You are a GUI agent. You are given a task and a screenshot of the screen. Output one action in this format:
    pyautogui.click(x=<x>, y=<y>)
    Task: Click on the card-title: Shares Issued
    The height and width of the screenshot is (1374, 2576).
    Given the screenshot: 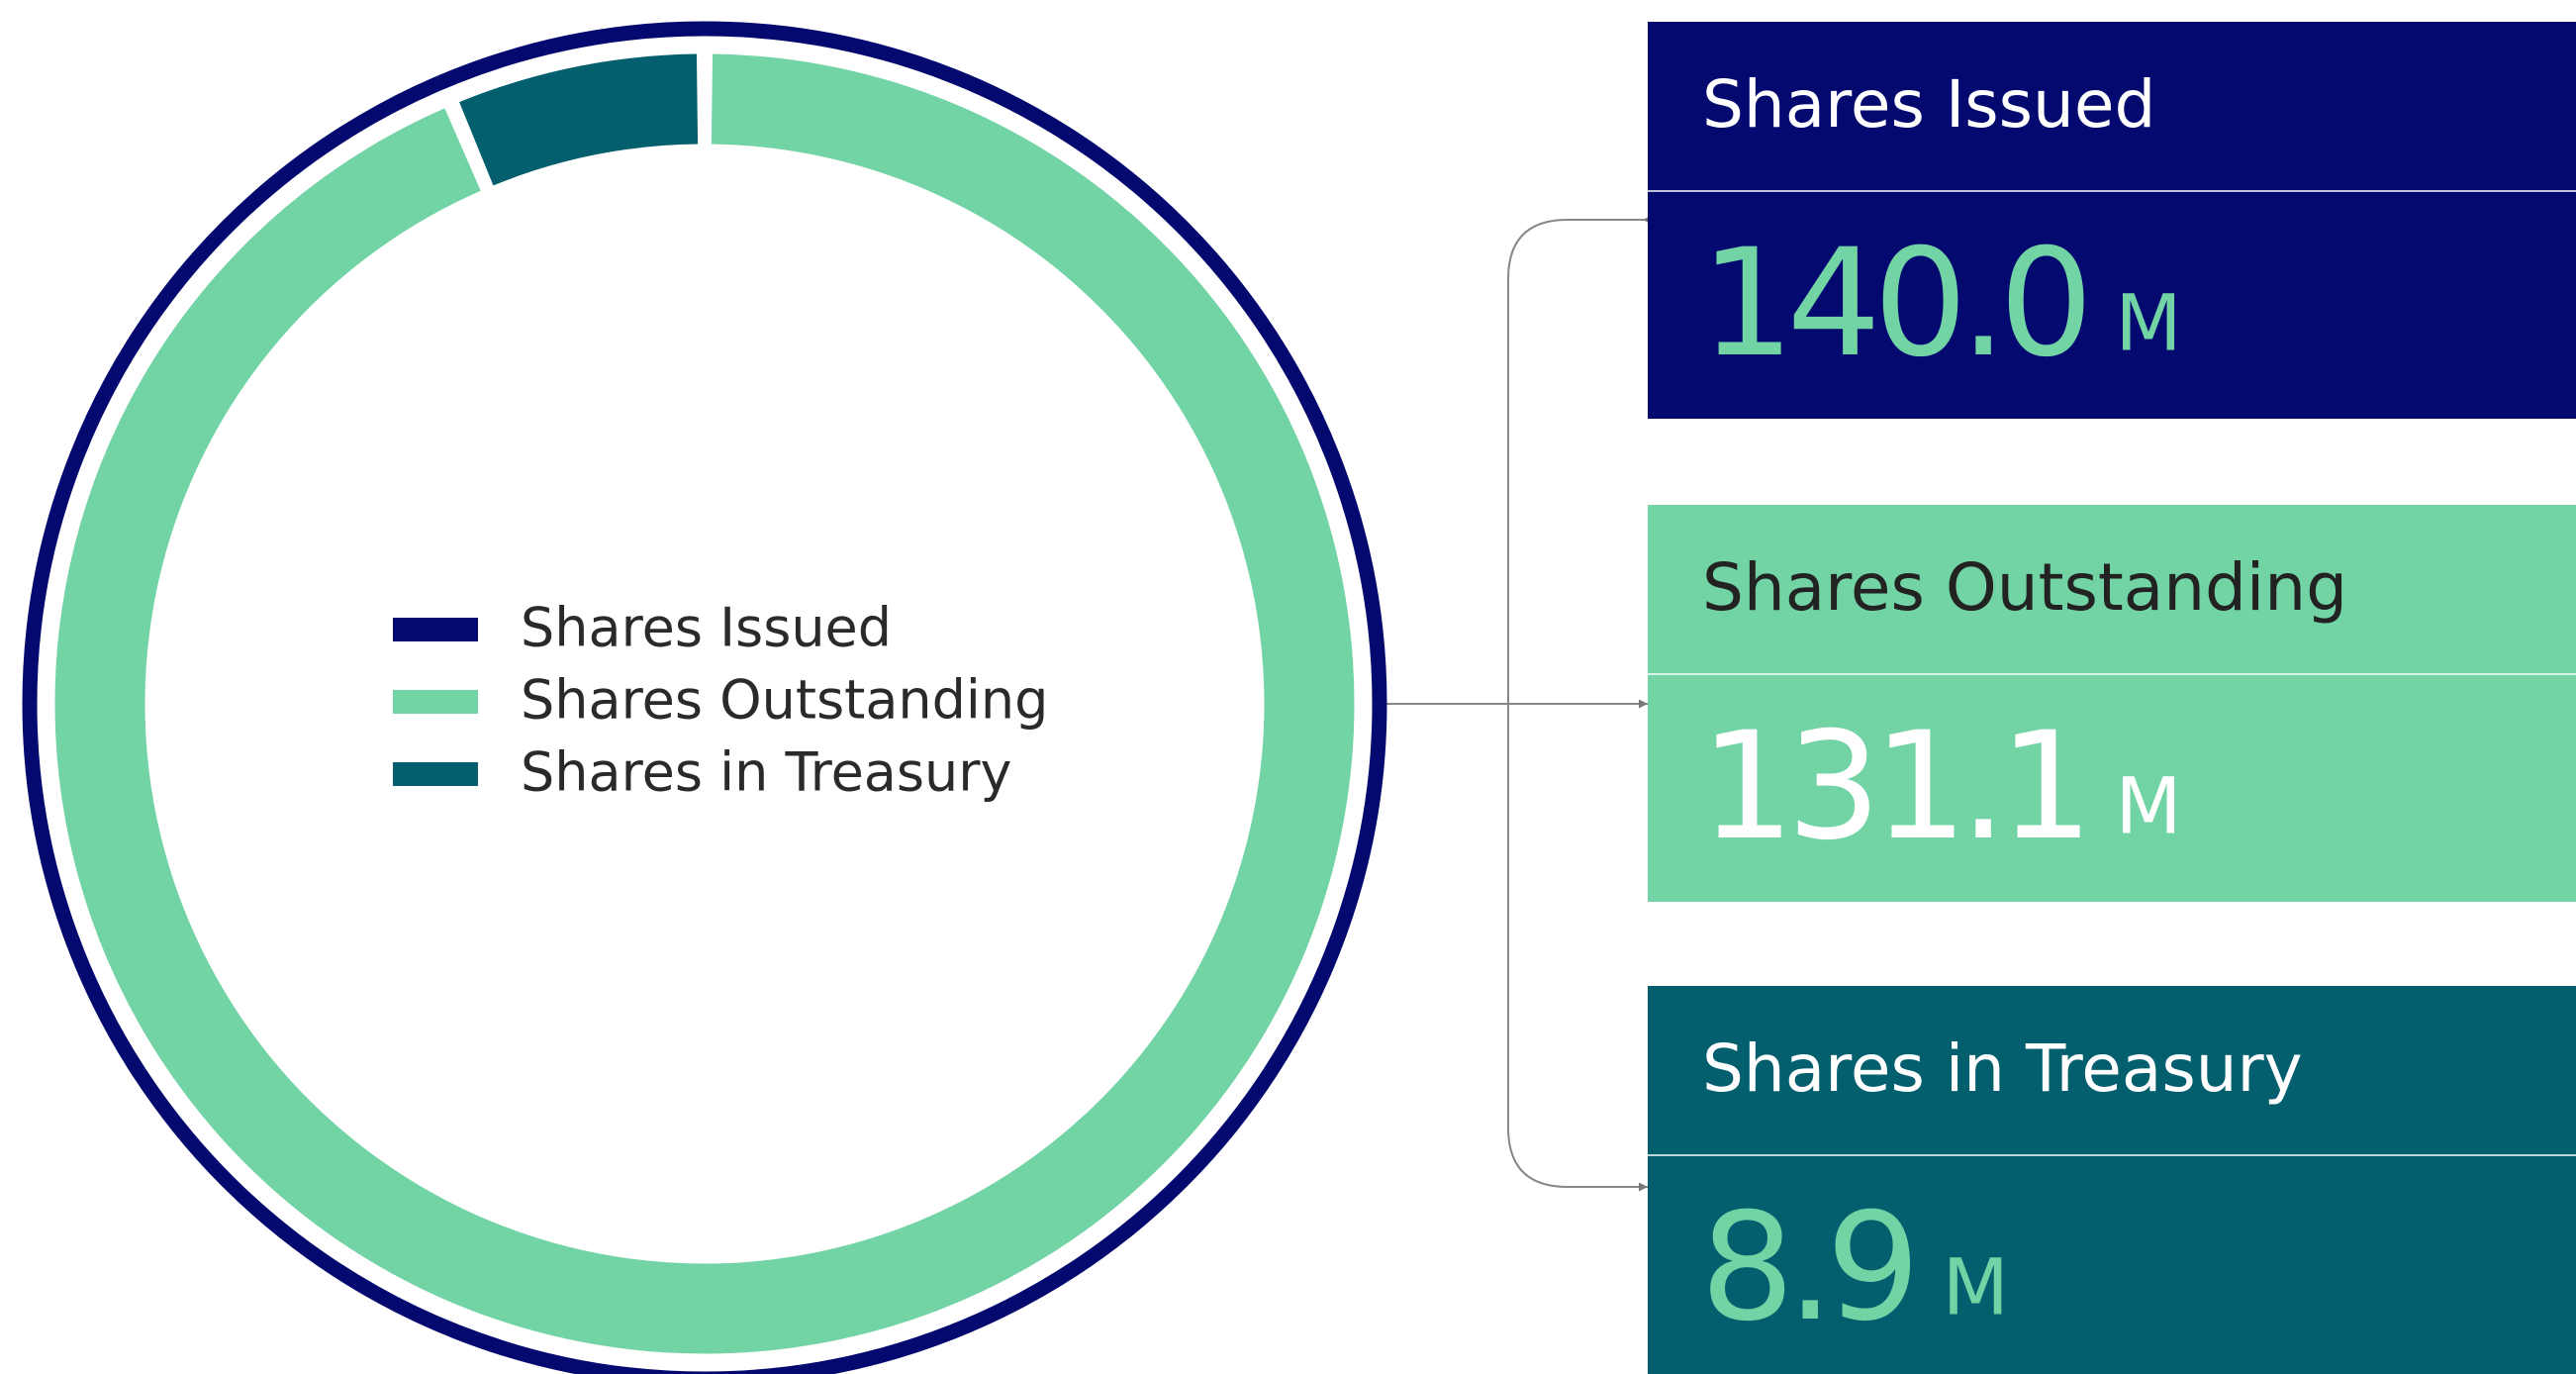 What is the action you would take?
    pyautogui.click(x=1928, y=105)
    